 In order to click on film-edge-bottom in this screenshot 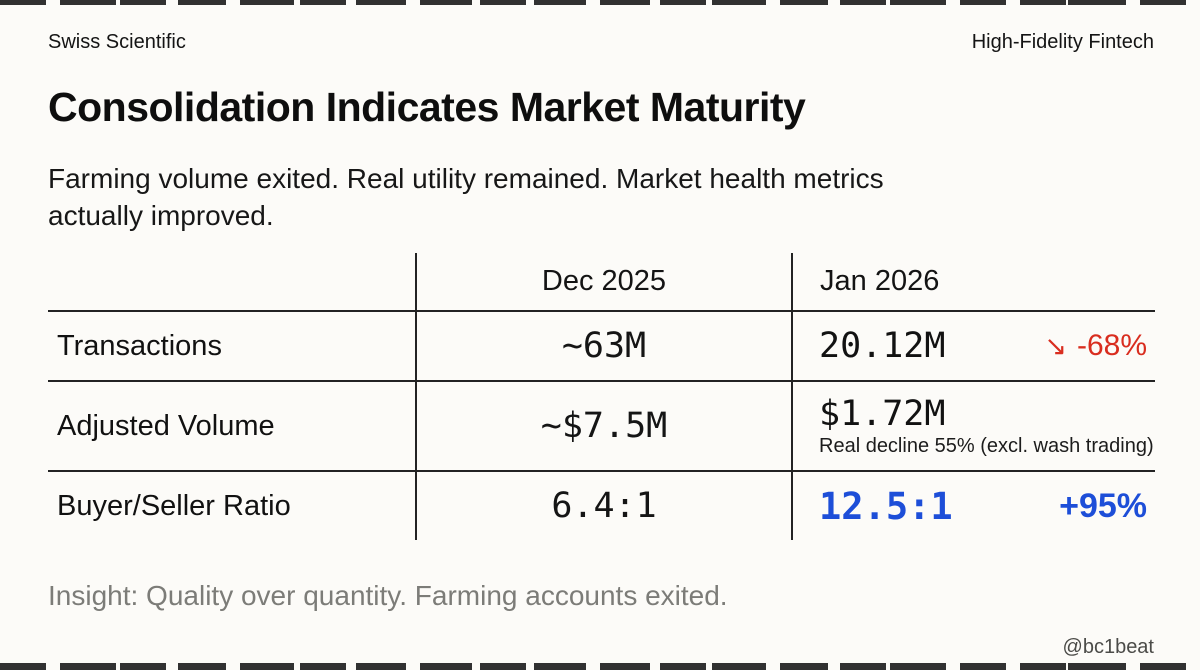, I will do `click(600, 666)`.